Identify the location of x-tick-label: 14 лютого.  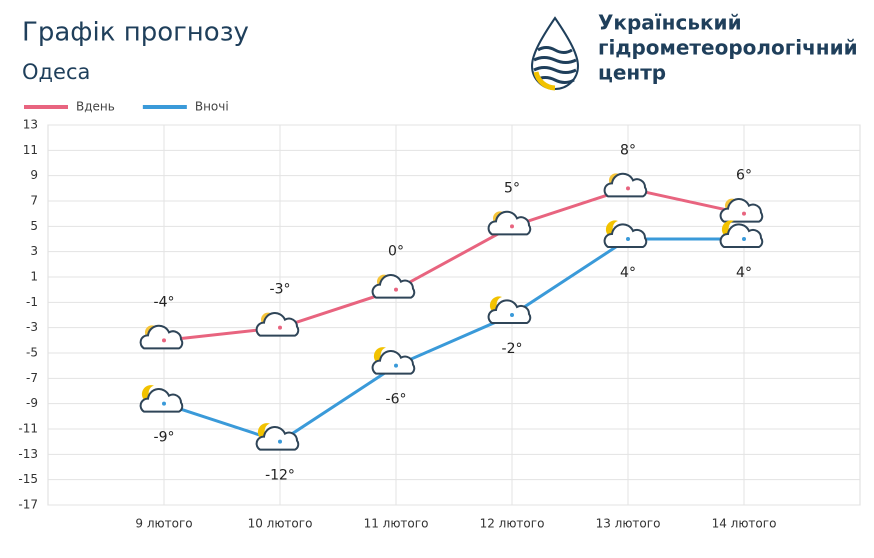
(744, 524).